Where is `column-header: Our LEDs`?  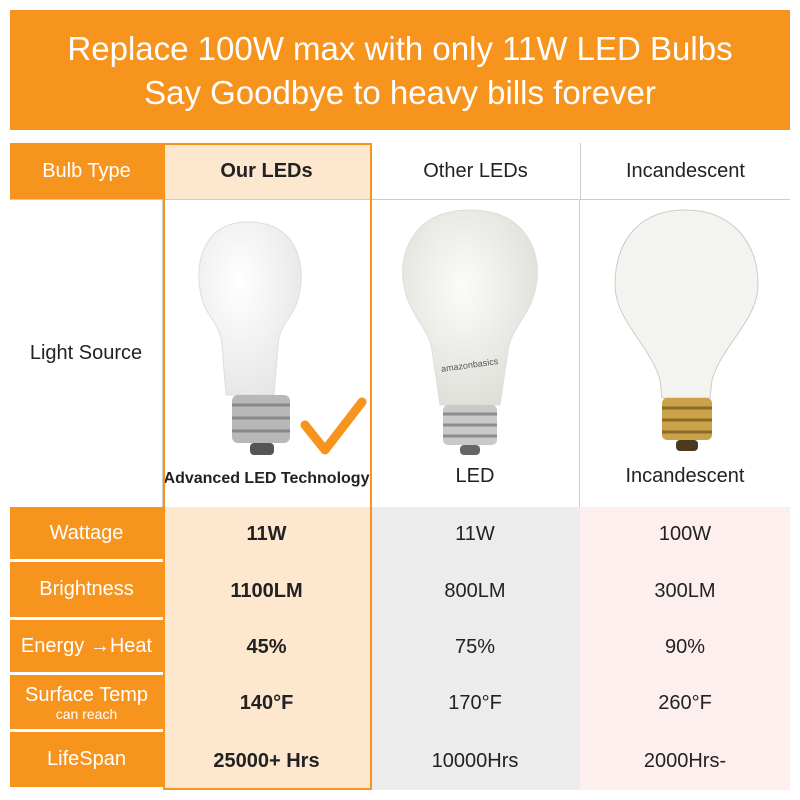 column-header: Our LEDs is located at coordinates (266, 171).